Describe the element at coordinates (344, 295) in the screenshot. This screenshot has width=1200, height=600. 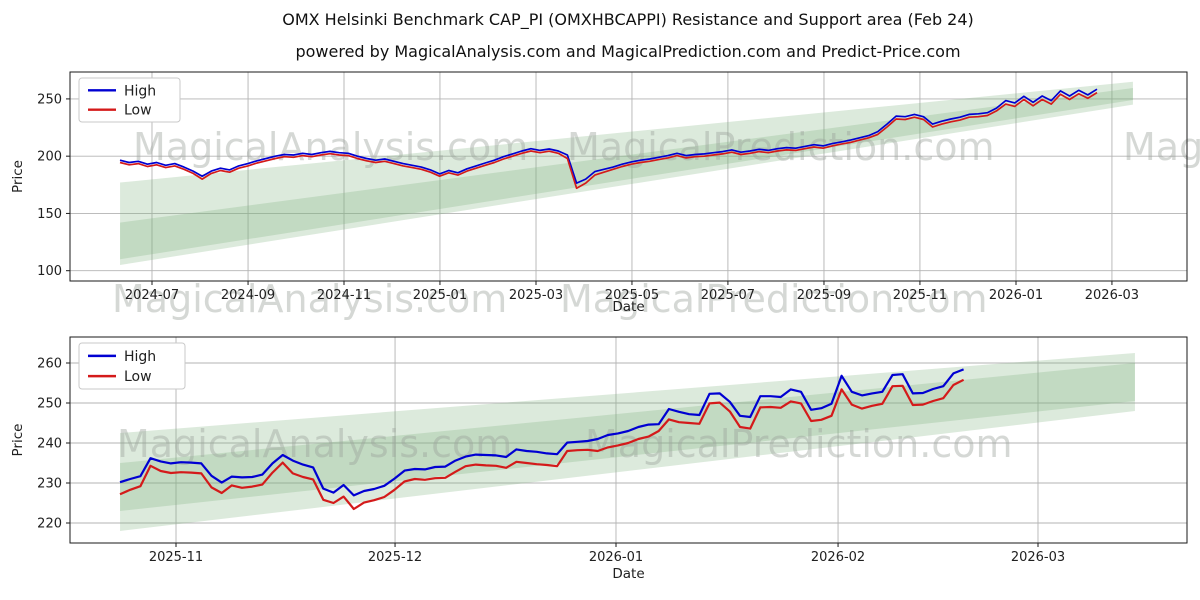
I see `x-tick-label: 2024-11` at that location.